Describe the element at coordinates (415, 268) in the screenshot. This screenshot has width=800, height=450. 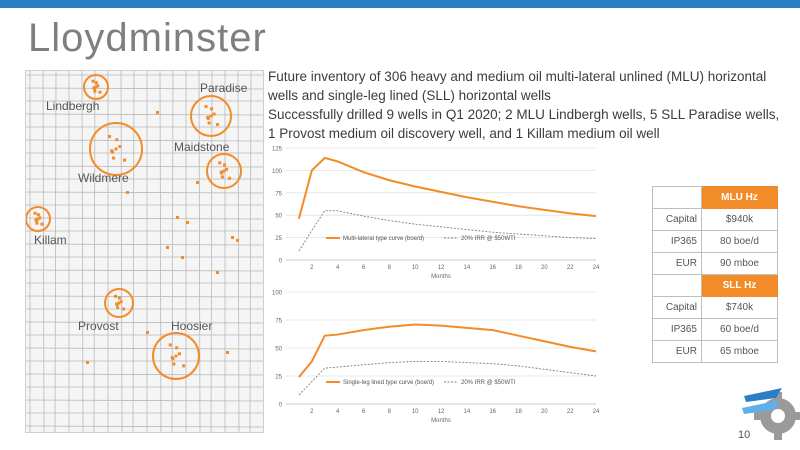
I see `x-tick-label: 10` at that location.